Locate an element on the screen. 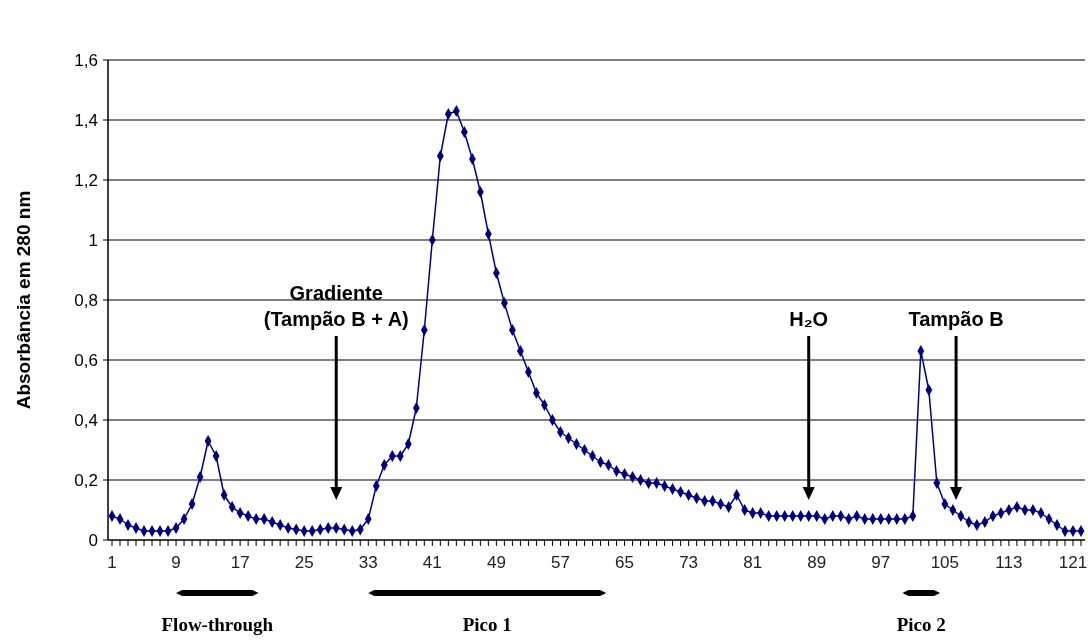 The image size is (1088, 640). x-tick-label: 57 is located at coordinates (560, 562).